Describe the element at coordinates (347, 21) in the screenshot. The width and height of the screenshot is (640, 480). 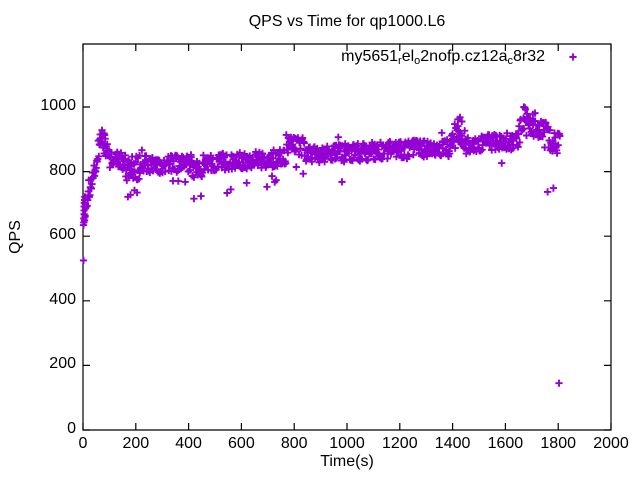
I see `chart-title: QPS vs Time for qp1000.L6` at that location.